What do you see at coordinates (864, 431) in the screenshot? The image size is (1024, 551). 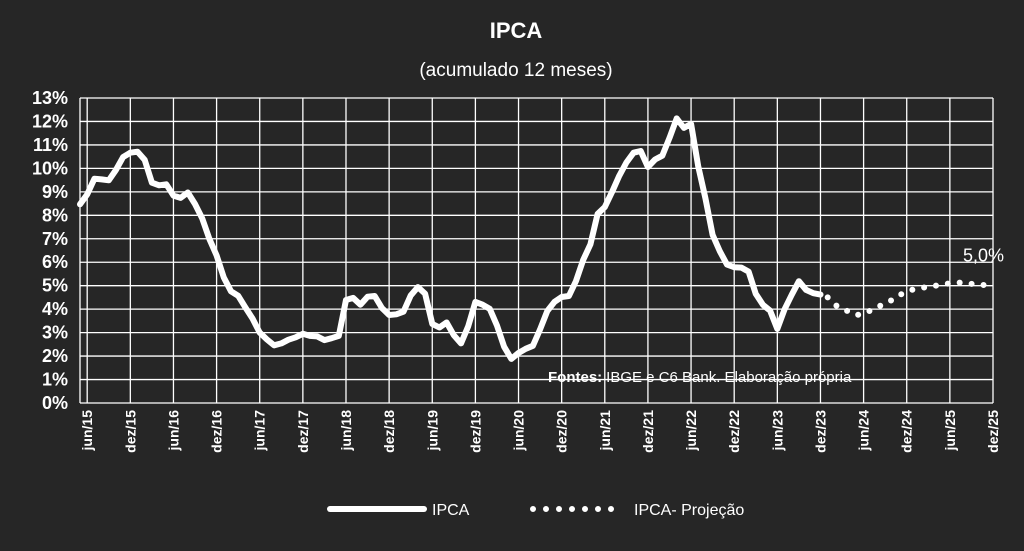 I see `x-tick-label: jun/24` at bounding box center [864, 431].